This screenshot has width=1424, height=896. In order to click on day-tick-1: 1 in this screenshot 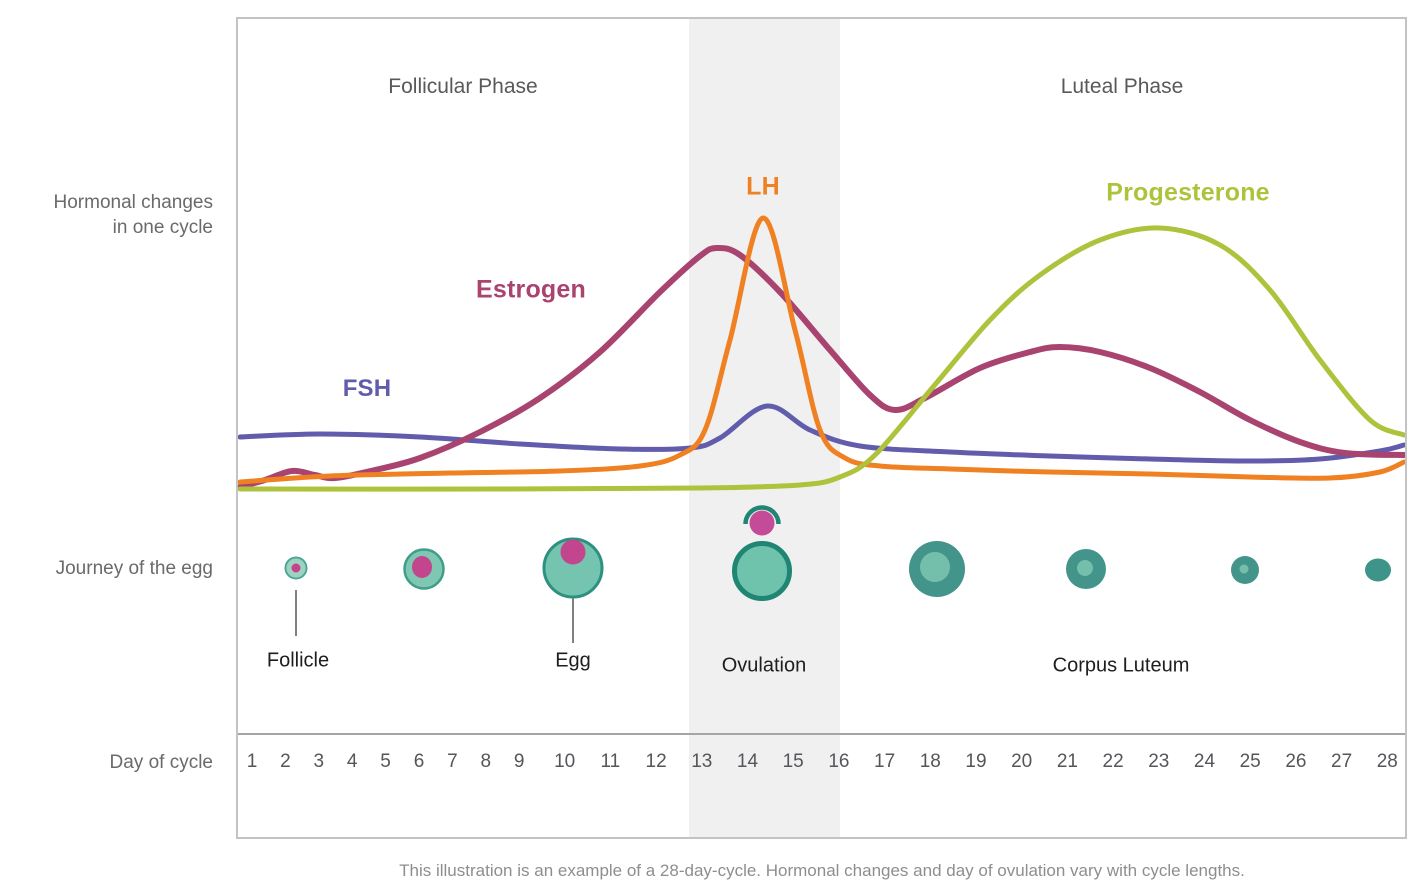, I will do `click(252, 761)`.